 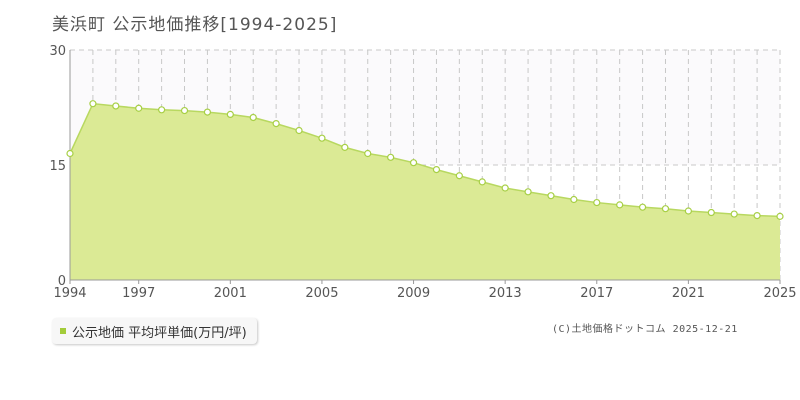 I want to click on y-tick-label: 0, so click(x=62, y=281).